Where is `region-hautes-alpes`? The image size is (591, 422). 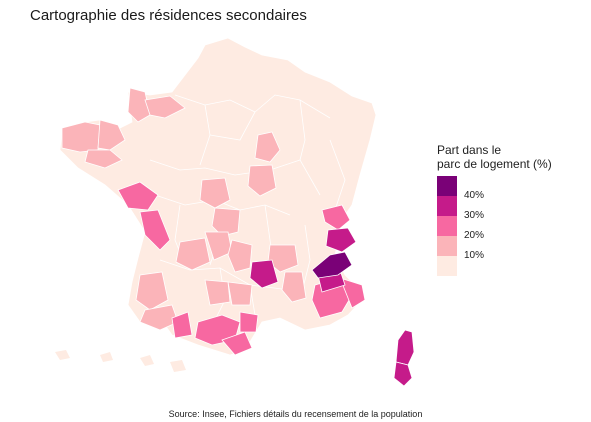 region-hautes-alpes is located at coordinates (332, 265).